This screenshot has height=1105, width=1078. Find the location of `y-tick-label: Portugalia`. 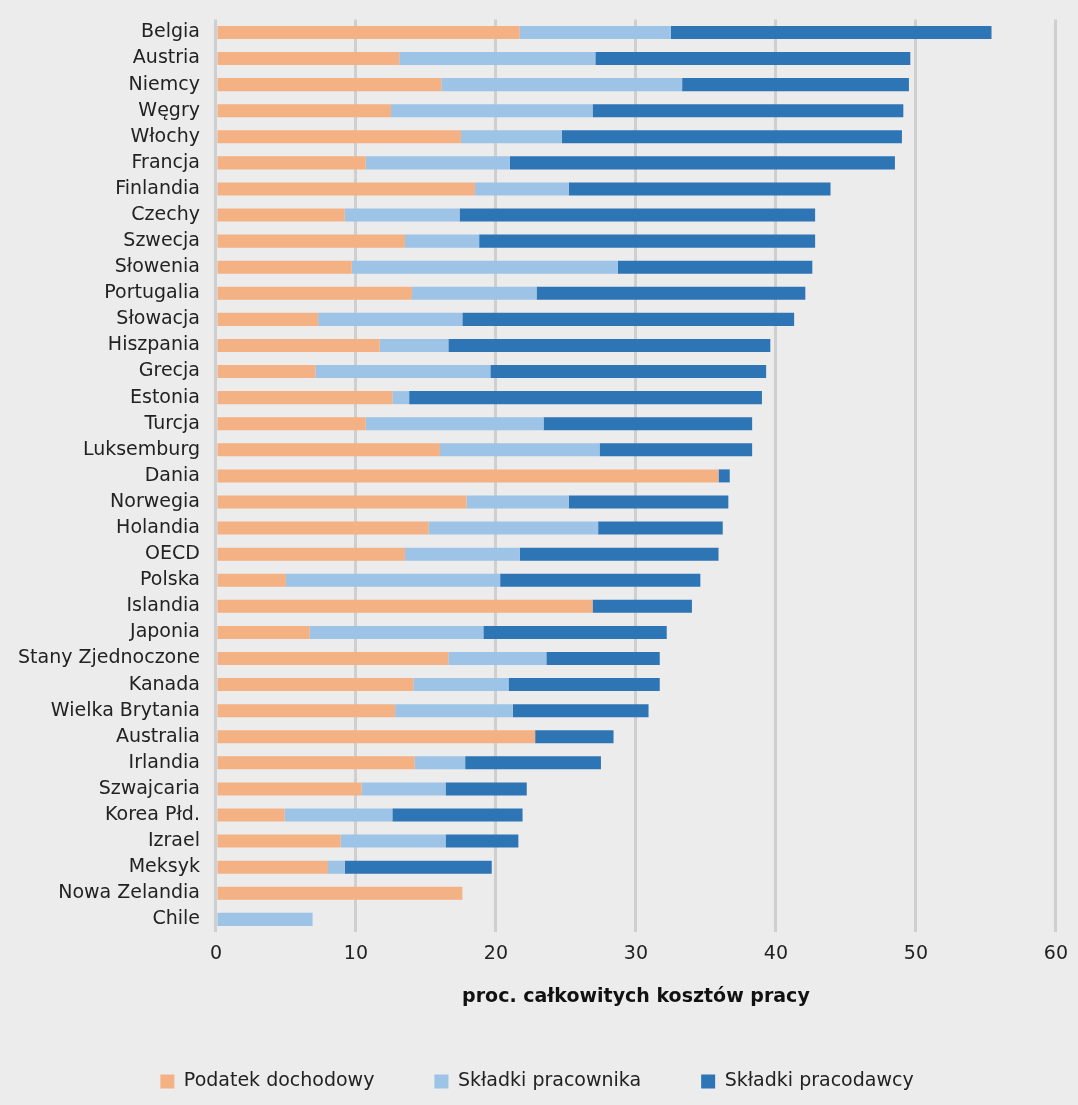

y-tick-label: Portugalia is located at coordinates (152, 291).